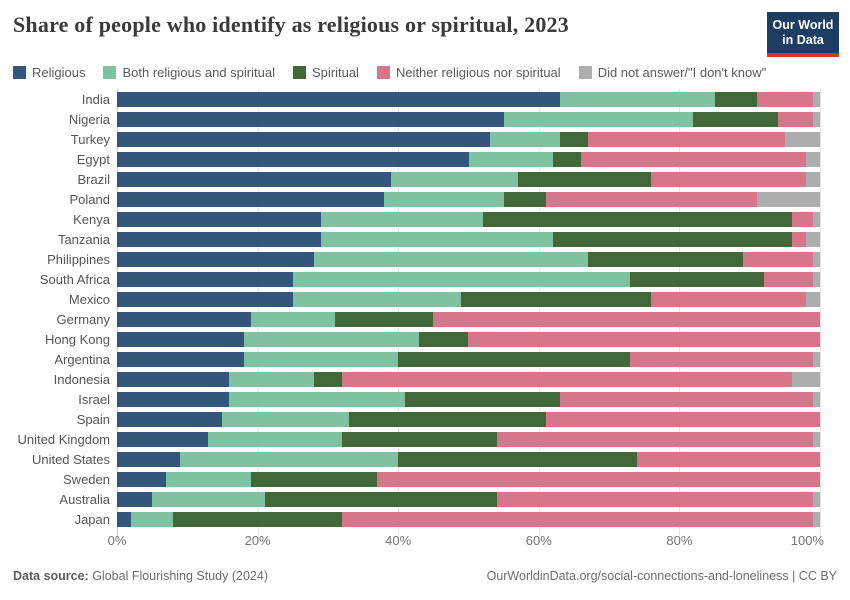  What do you see at coordinates (81, 379) in the screenshot?
I see `country-label: Indonesia` at bounding box center [81, 379].